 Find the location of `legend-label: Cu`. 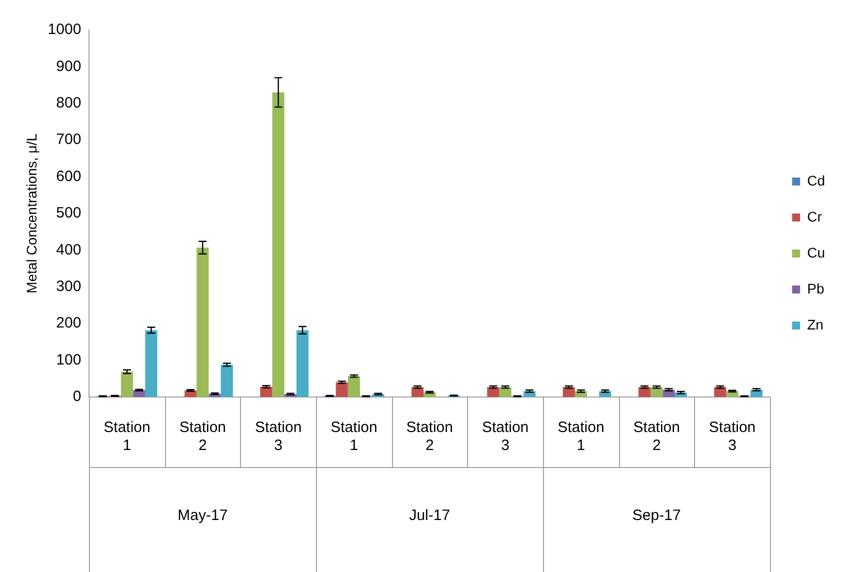

legend-label: Cu is located at coordinates (816, 252).